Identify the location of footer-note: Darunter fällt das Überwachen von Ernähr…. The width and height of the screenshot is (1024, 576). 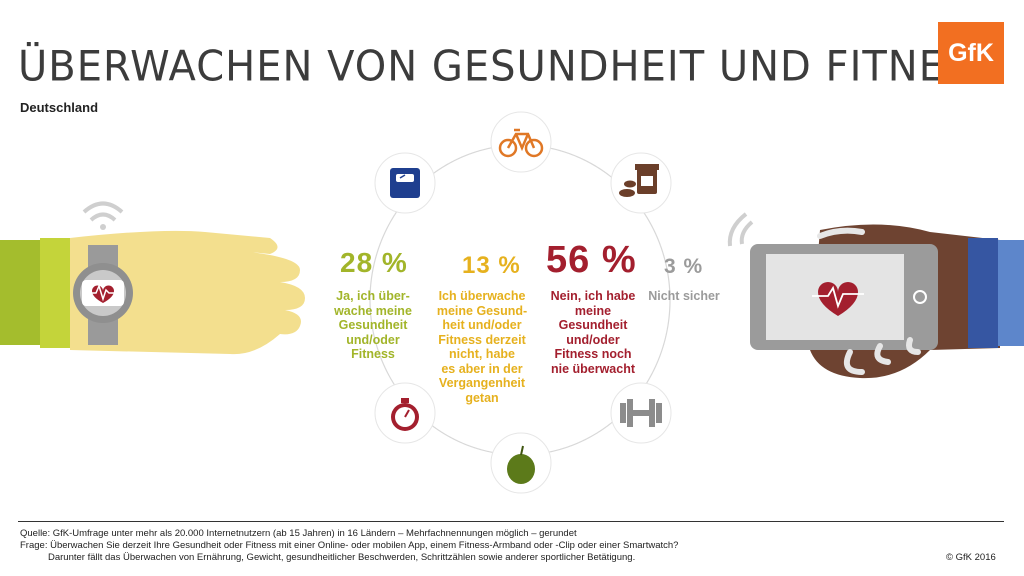
(342, 557).